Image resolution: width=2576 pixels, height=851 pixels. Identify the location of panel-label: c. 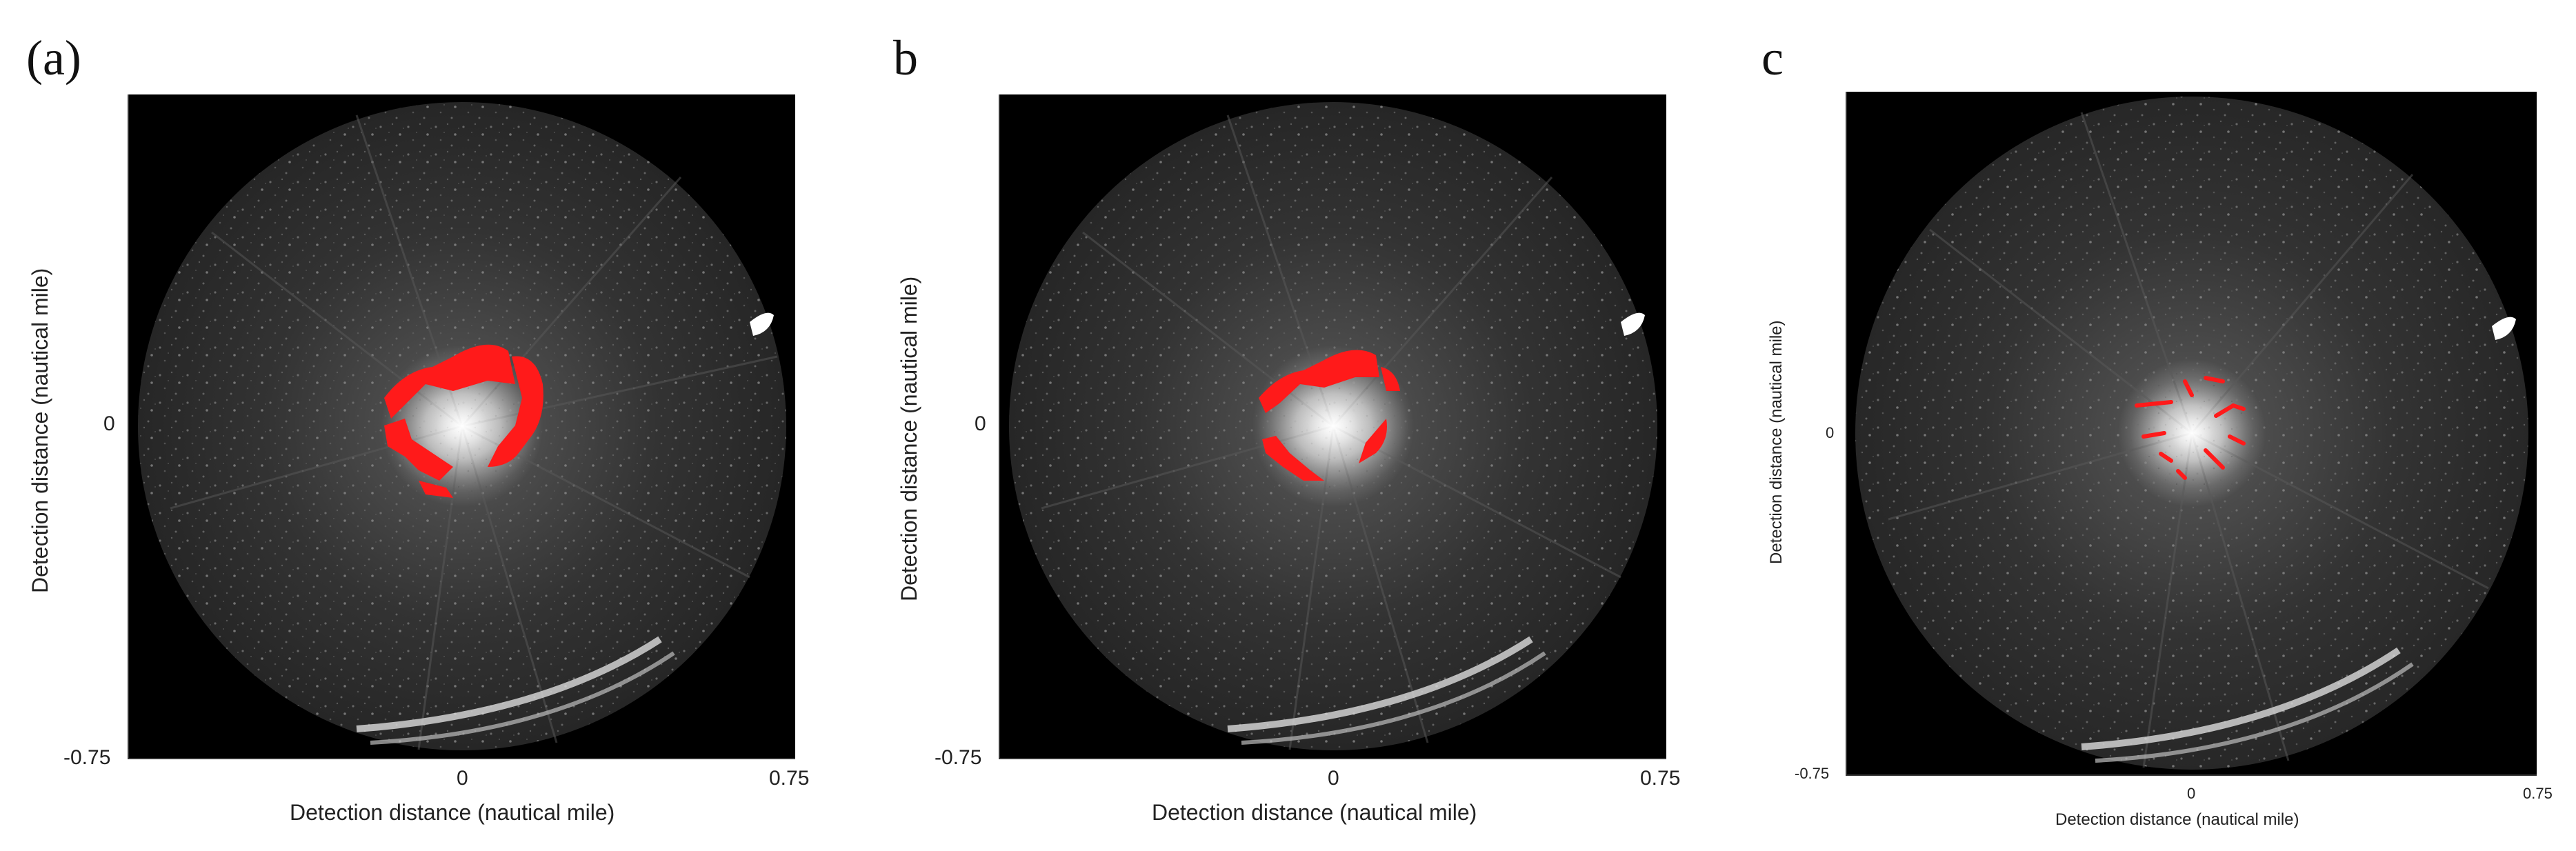
(1772, 58).